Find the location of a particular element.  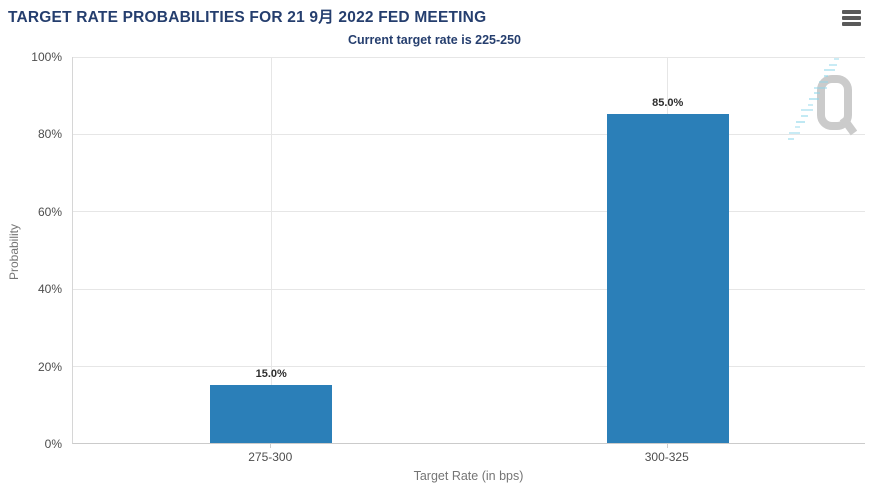

y-tick-label: 60% is located at coordinates (49, 211).